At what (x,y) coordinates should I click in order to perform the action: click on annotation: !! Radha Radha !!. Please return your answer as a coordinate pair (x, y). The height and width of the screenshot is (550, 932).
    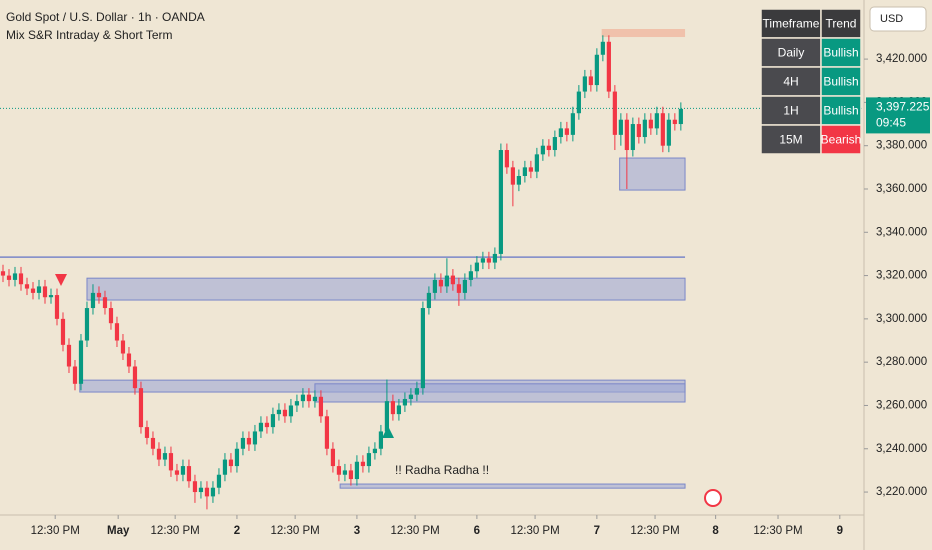
    Looking at the image, I should click on (442, 470).